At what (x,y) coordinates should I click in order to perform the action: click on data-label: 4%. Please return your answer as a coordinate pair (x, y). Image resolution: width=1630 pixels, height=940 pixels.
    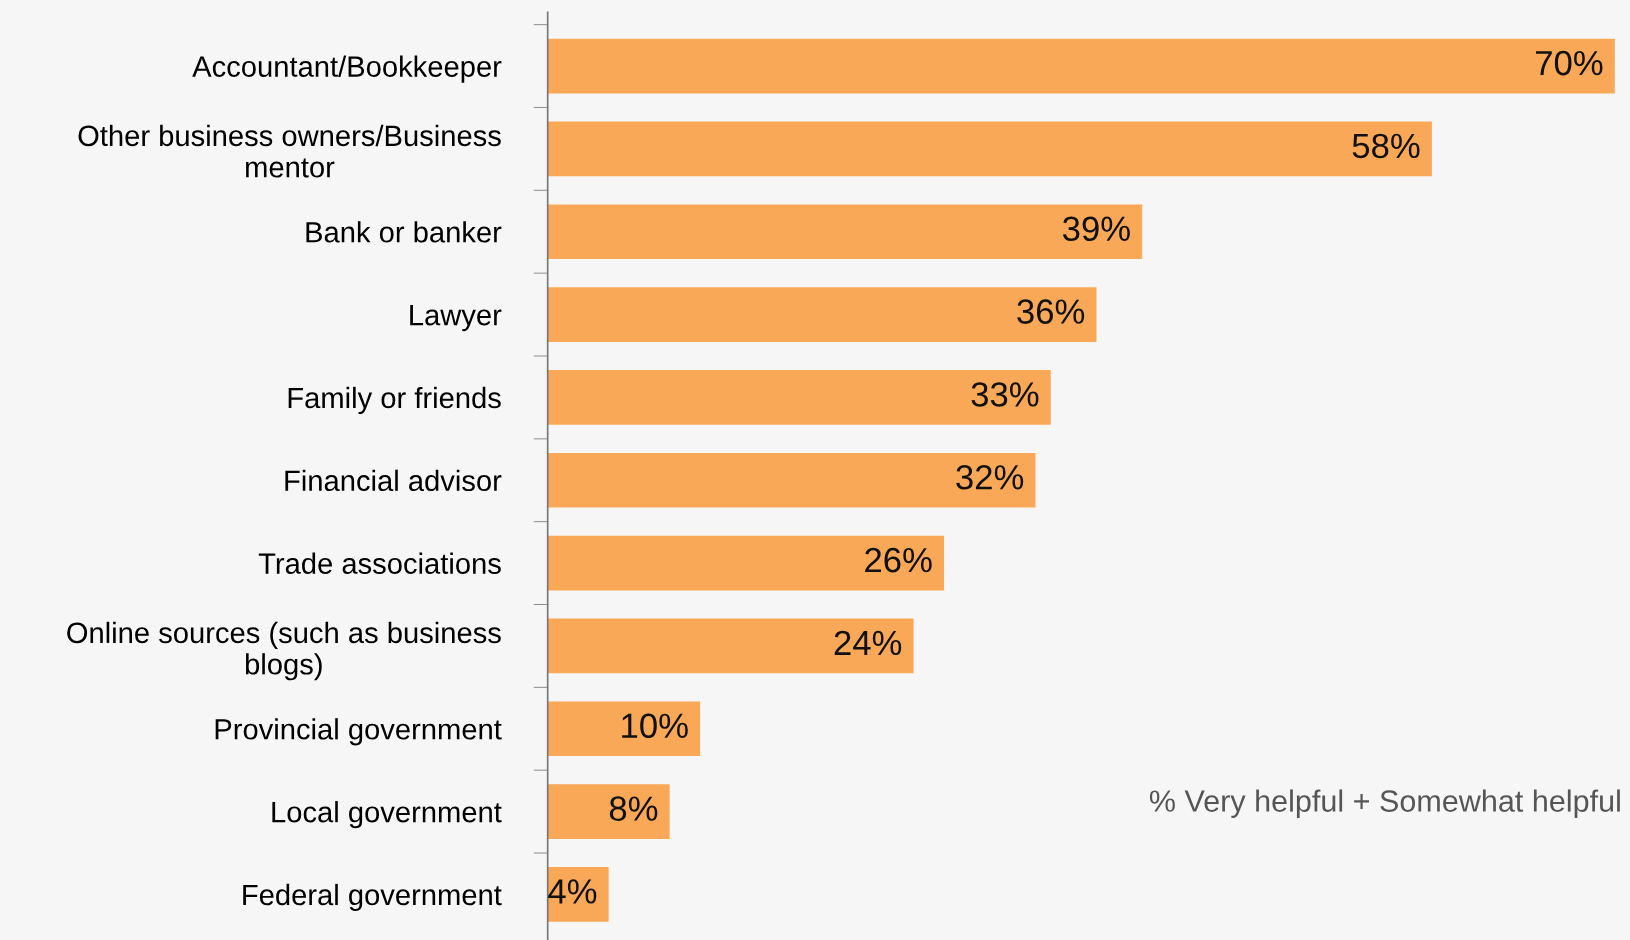
    Looking at the image, I should click on (572, 891).